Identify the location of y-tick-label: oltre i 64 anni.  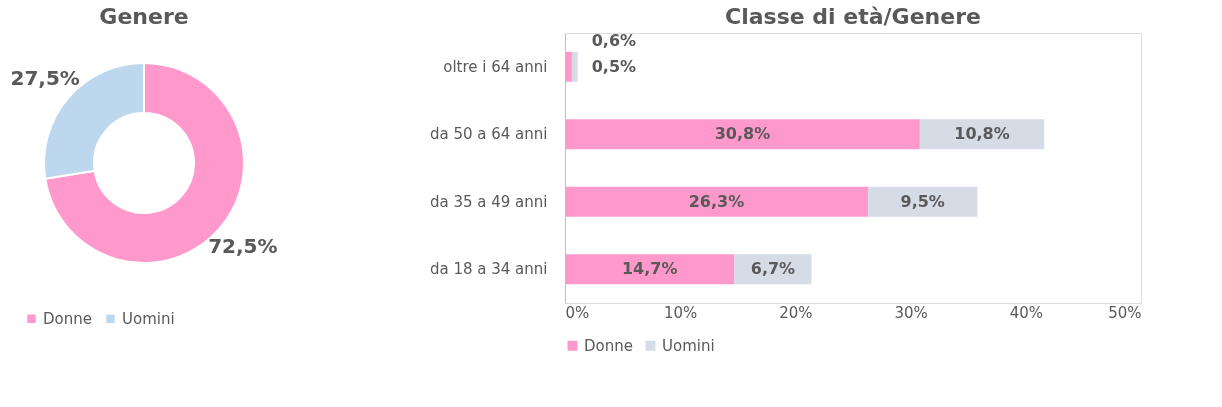
(495, 66).